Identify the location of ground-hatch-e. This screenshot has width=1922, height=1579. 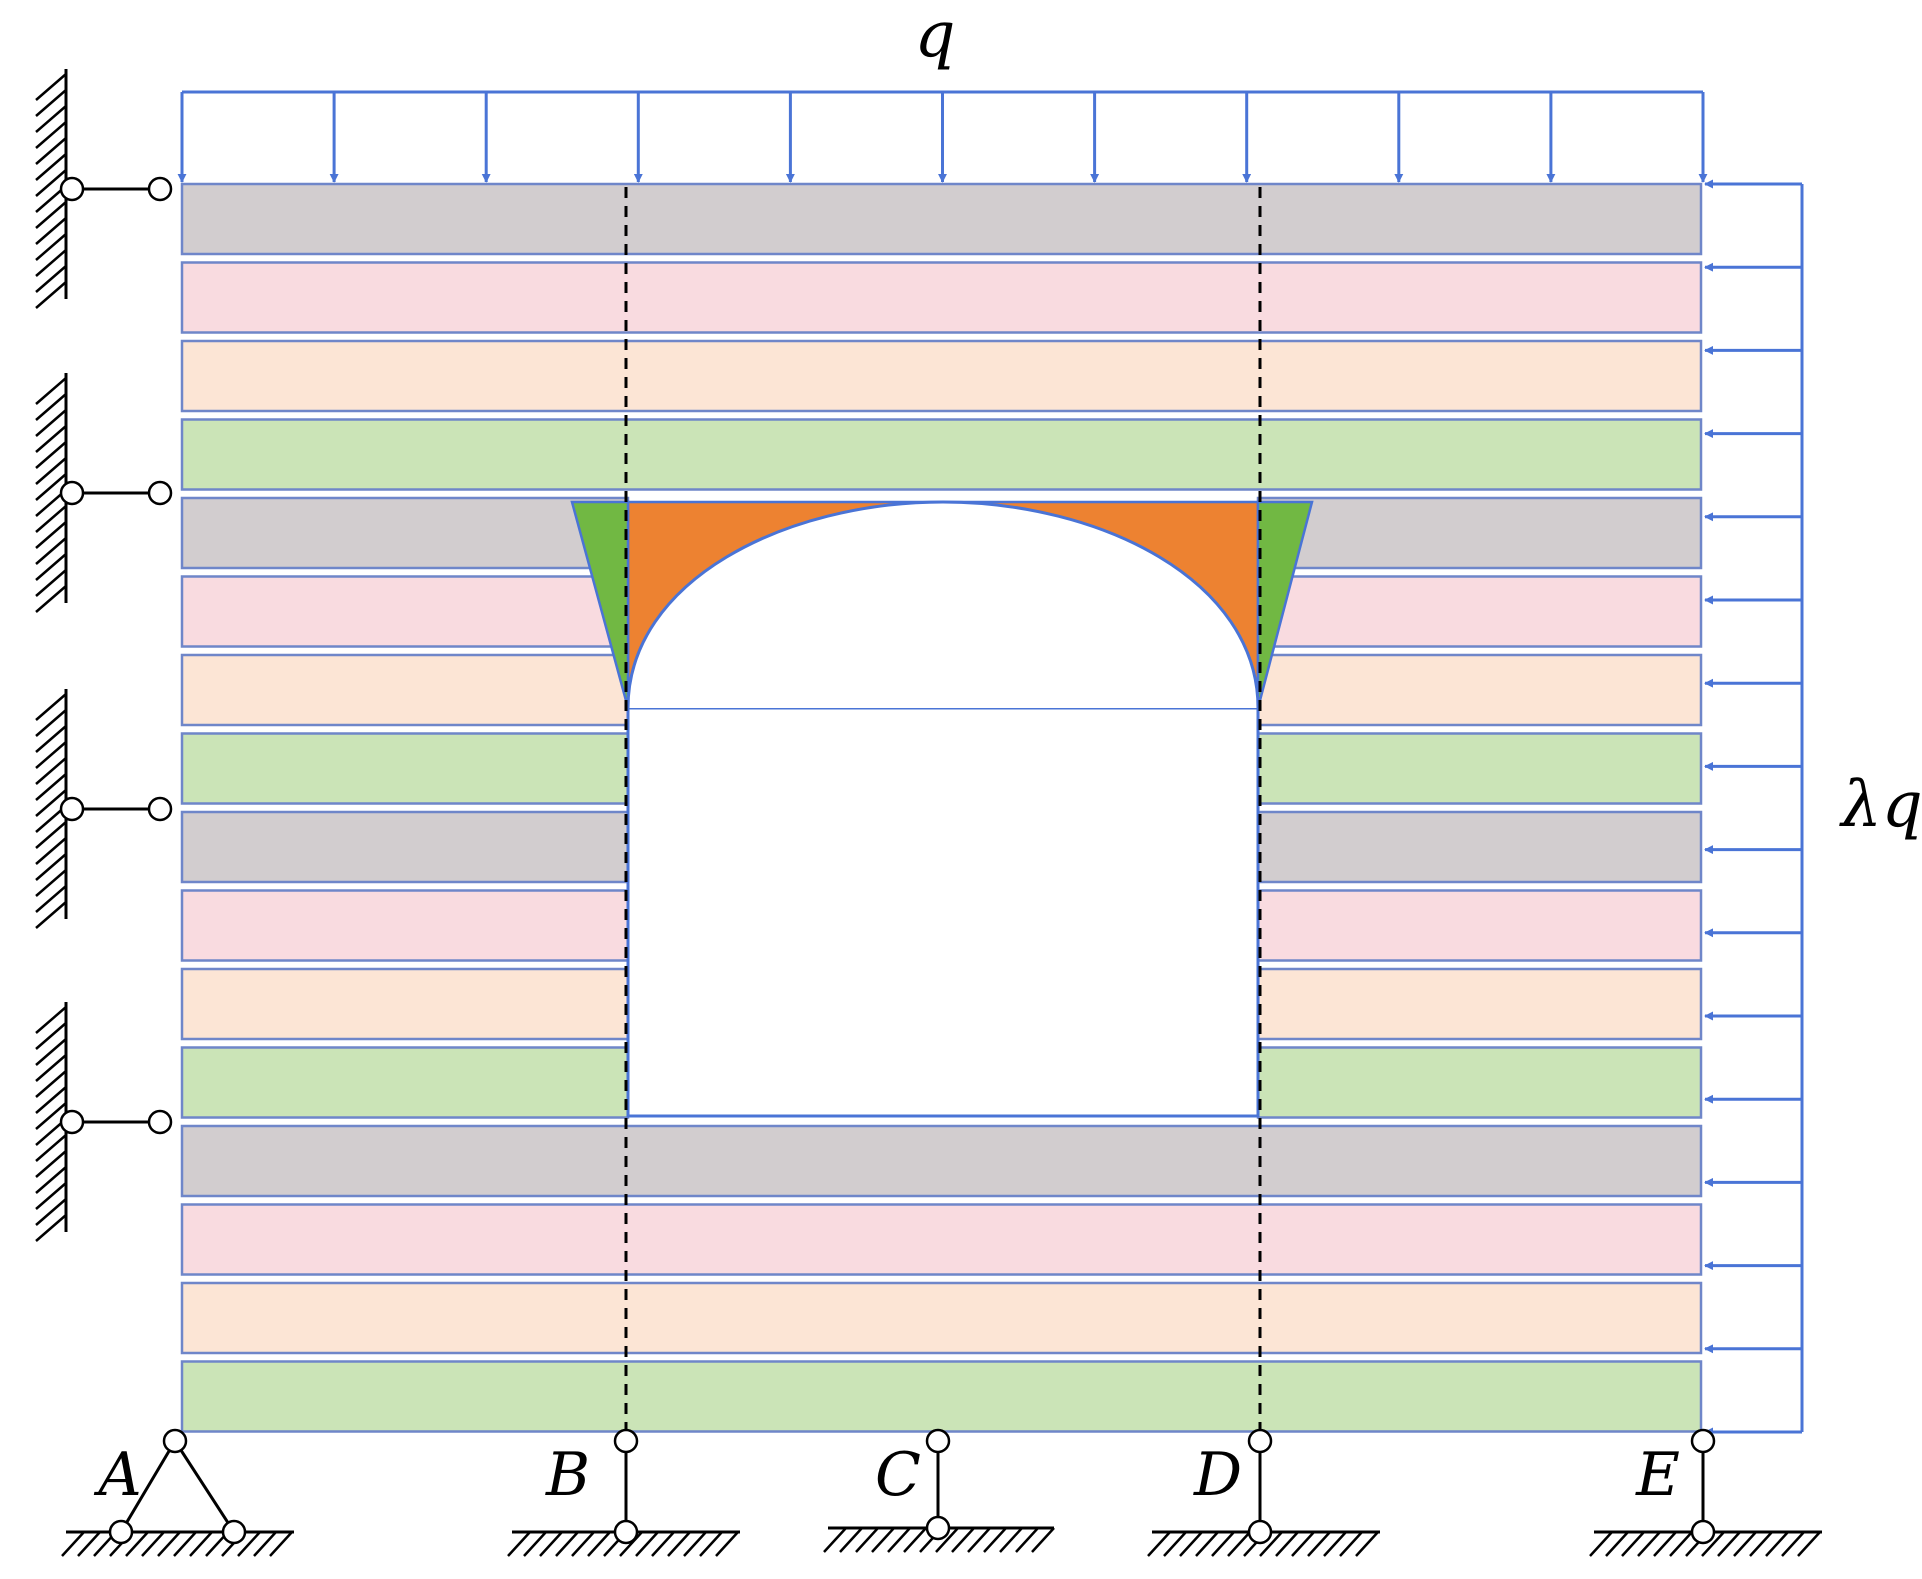
(1705, 1544).